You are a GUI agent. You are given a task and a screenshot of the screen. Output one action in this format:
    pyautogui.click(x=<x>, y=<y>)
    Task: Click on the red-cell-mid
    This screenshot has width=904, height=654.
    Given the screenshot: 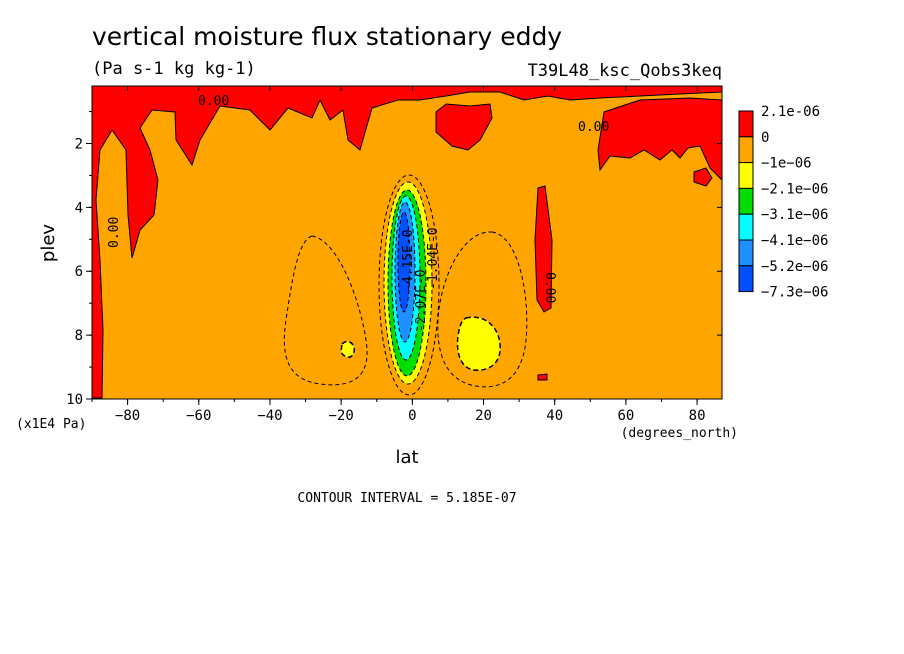 What is the action you would take?
    pyautogui.click(x=464, y=127)
    